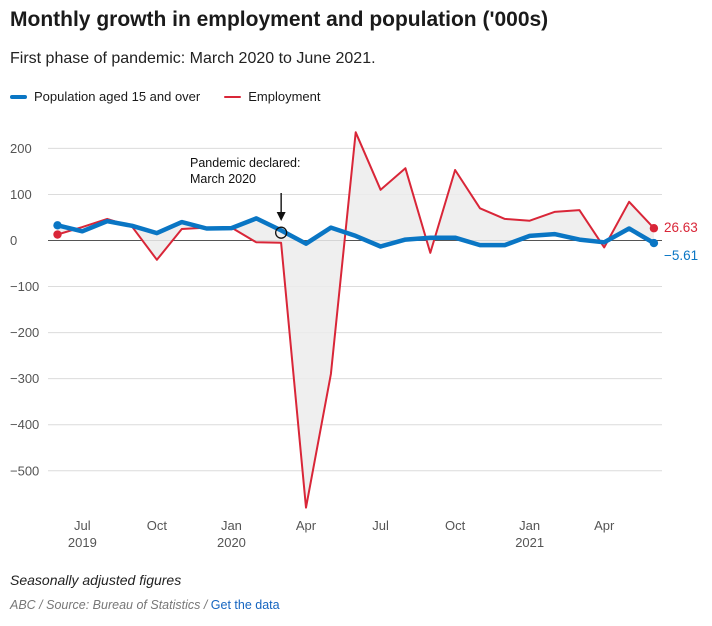 The image size is (712, 626). What do you see at coordinates (96, 580) in the screenshot?
I see `figures-note: Seasonally adjusted figures` at bounding box center [96, 580].